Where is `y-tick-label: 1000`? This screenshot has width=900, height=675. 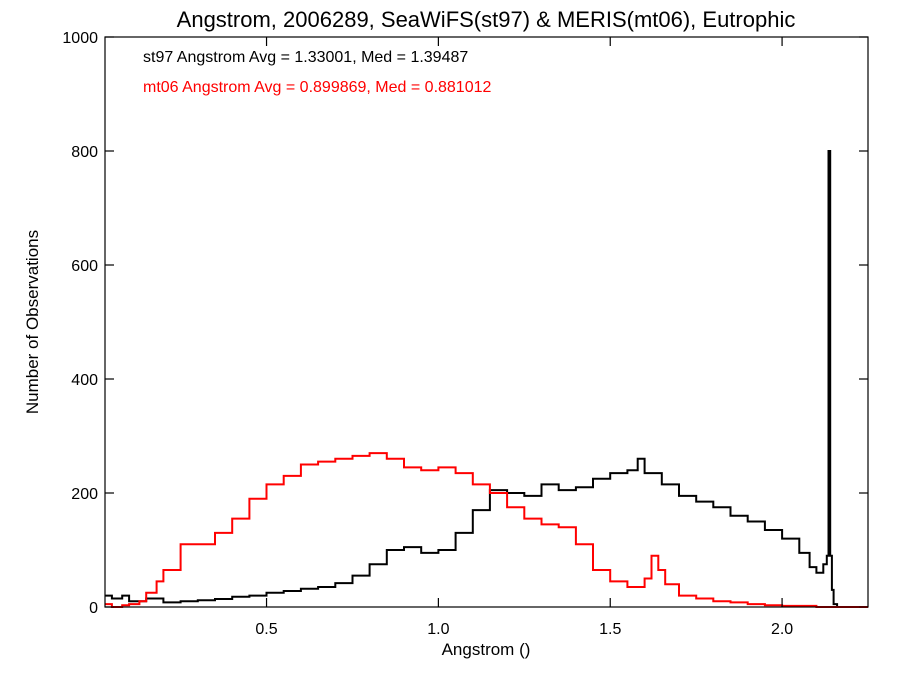 y-tick-label: 1000 is located at coordinates (80, 38).